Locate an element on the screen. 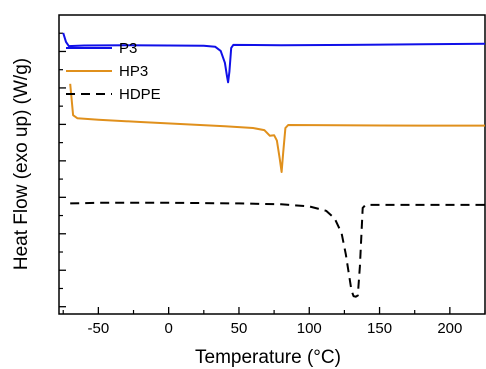  y-axis-title: Heat Flow (exo up) (W/g) is located at coordinates (21, 164).